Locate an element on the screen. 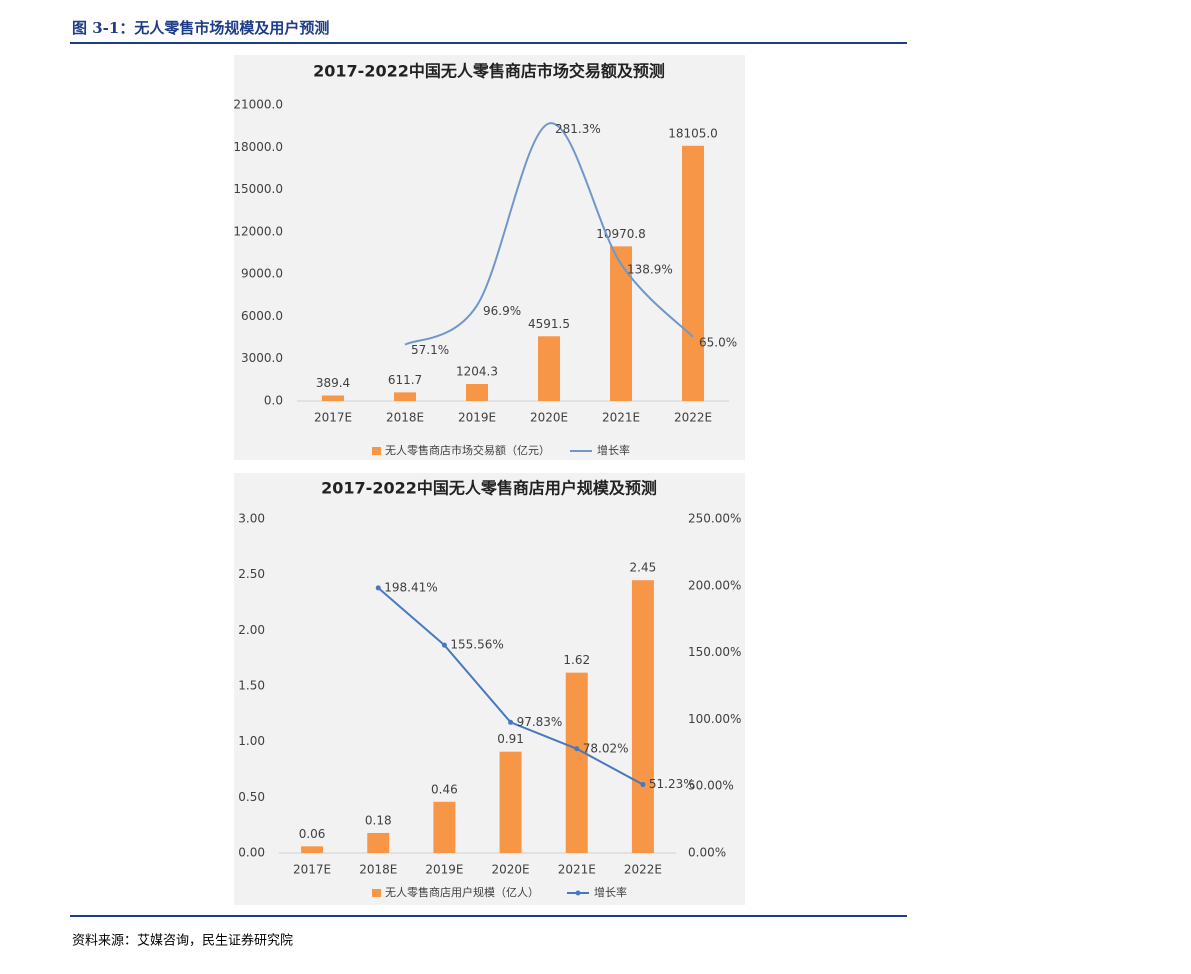  y-tick-label: 2.50 is located at coordinates (251, 574).